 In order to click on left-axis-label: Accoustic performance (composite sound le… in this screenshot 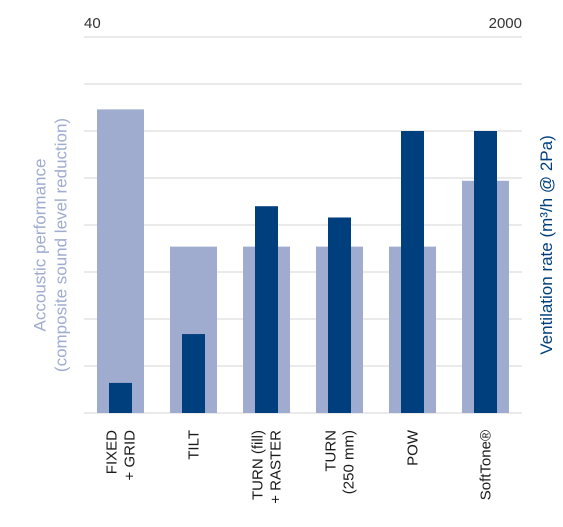, I will do `click(51, 245)`.